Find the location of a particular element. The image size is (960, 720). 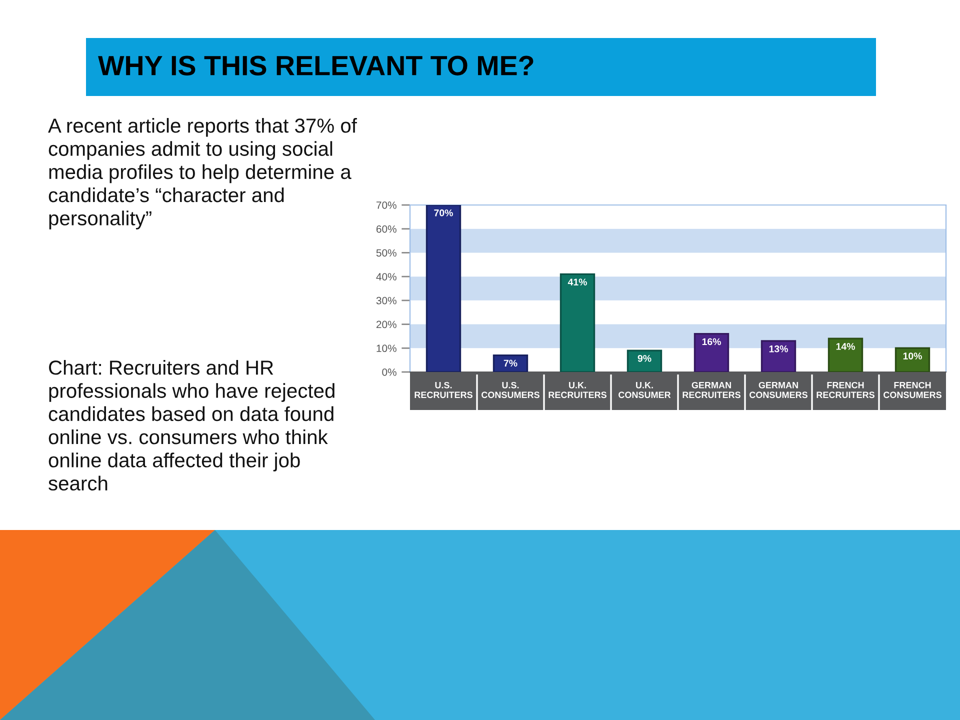

y-tick-label: 30% is located at coordinates (386, 300).